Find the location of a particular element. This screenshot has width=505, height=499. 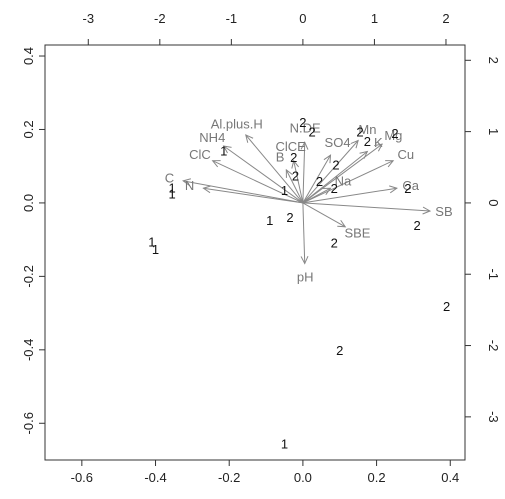

x-tick-label: 0.0 is located at coordinates (303, 477).